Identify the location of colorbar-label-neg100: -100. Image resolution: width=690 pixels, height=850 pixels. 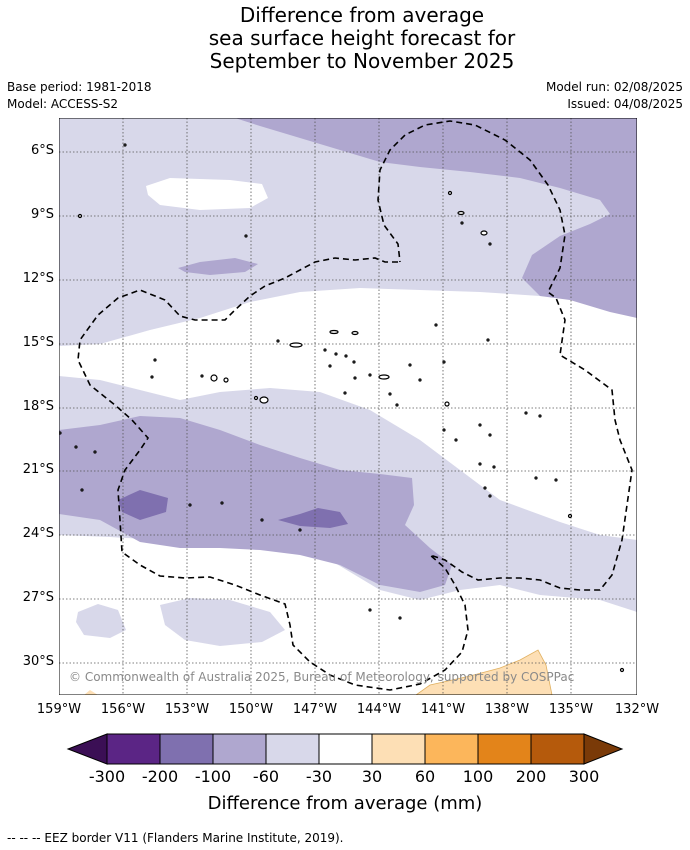
(213, 776).